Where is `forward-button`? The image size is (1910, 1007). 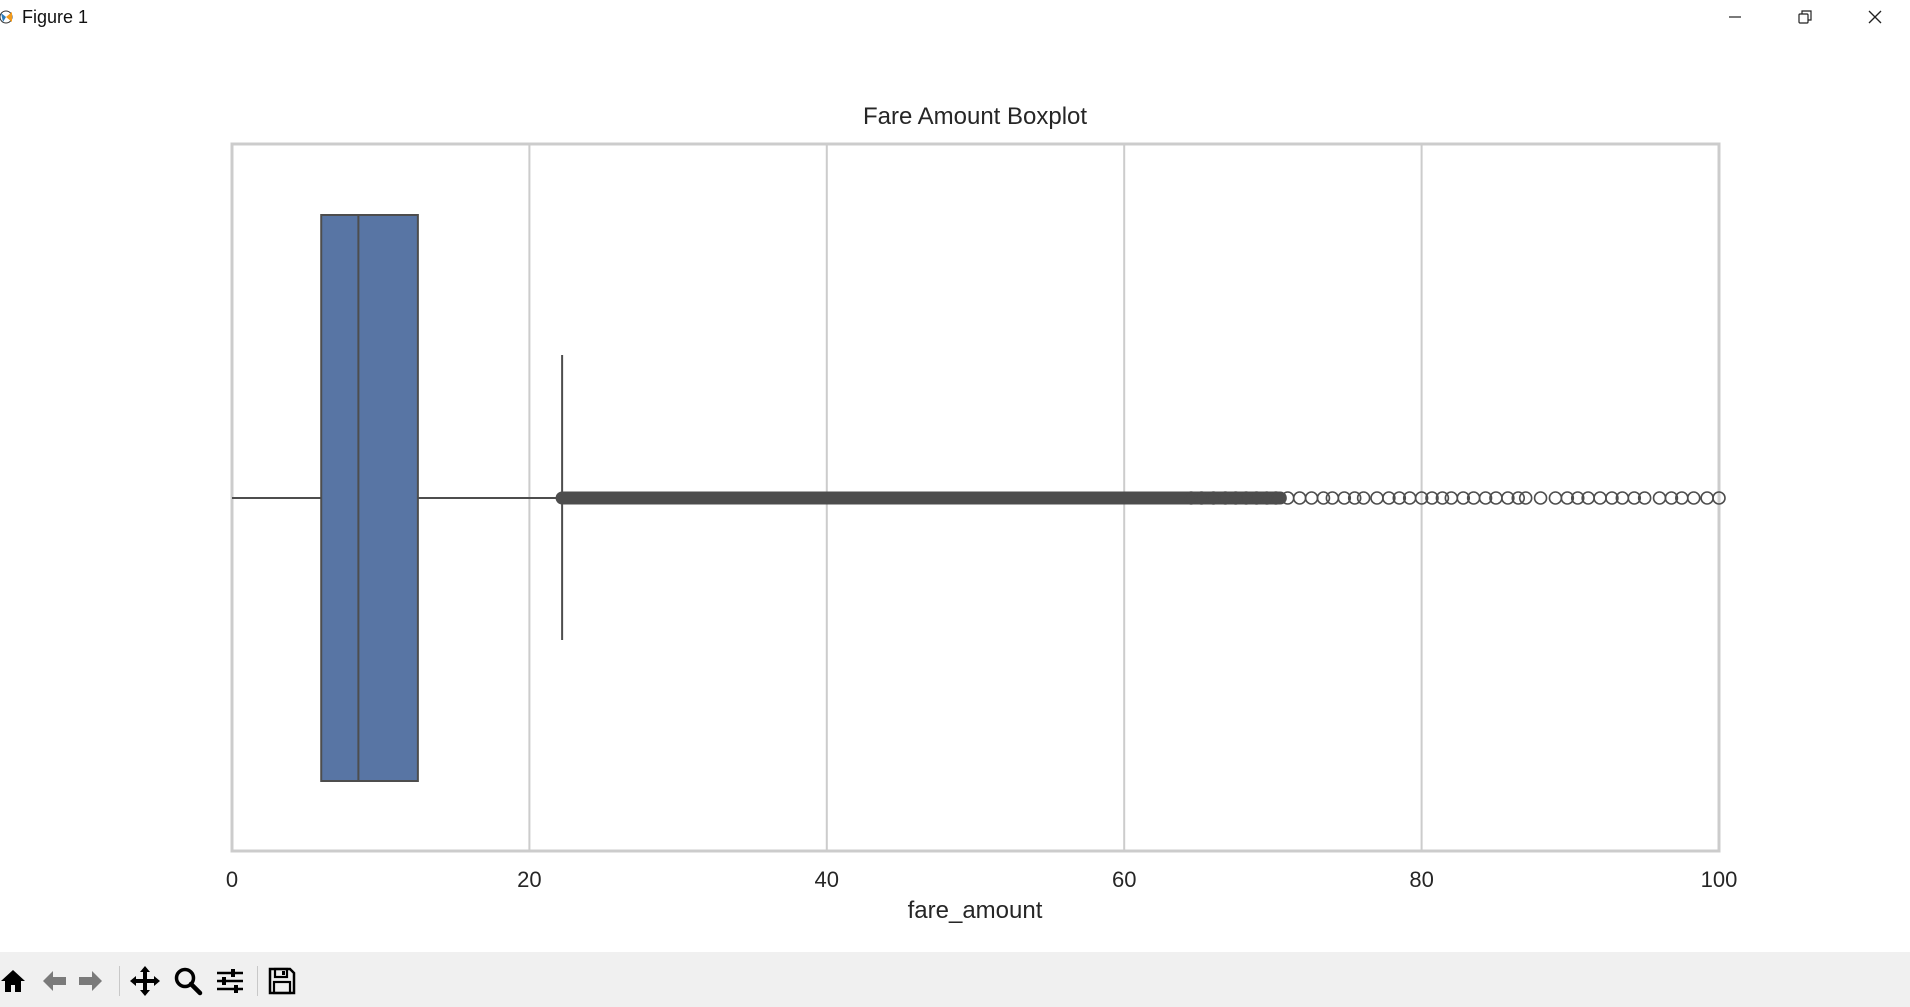
forward-button is located at coordinates (91, 981).